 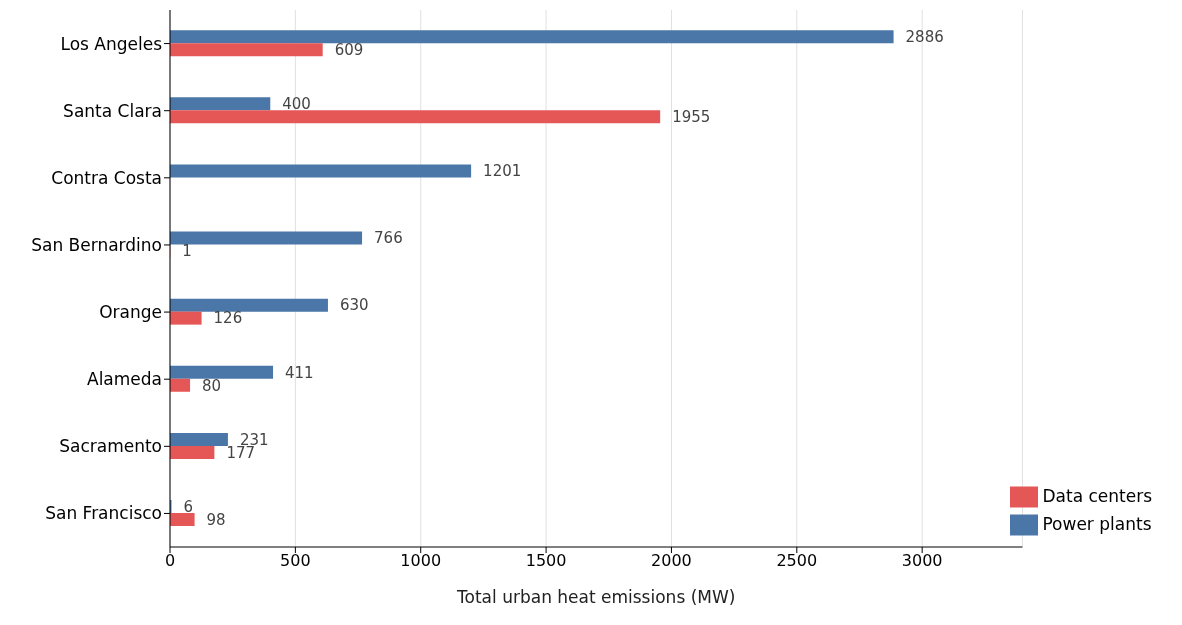 I want to click on data-label: 400, so click(x=296, y=104).